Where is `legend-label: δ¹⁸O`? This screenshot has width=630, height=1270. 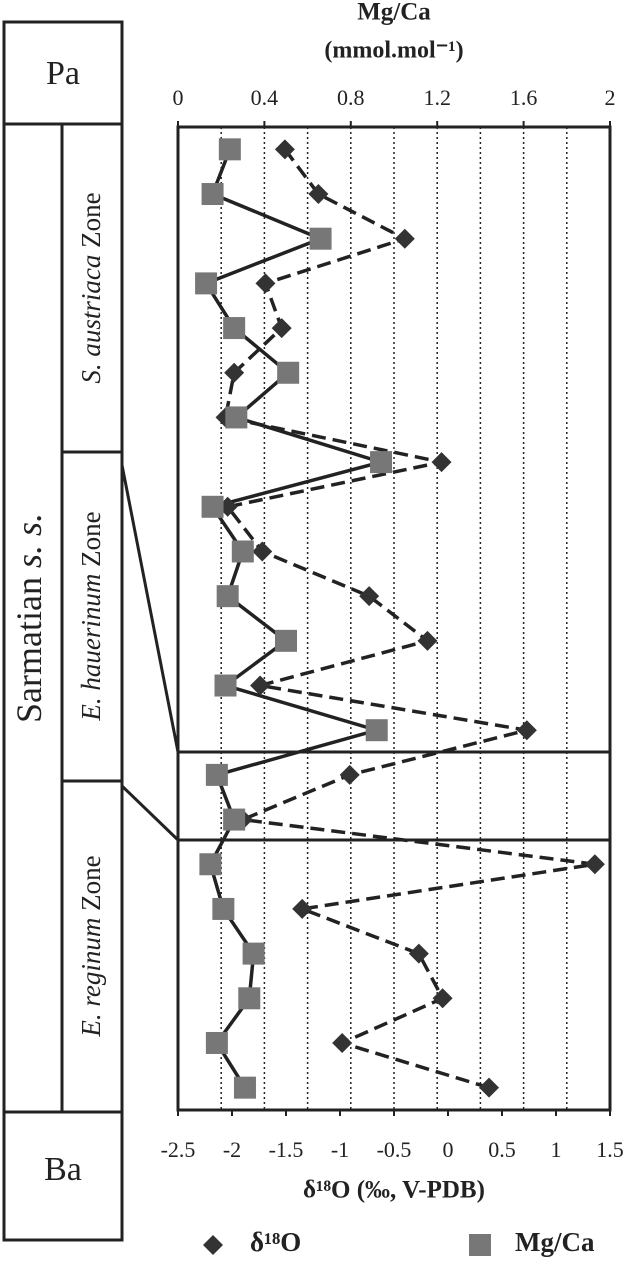 legend-label: δ¹⁸O is located at coordinates (275, 1242).